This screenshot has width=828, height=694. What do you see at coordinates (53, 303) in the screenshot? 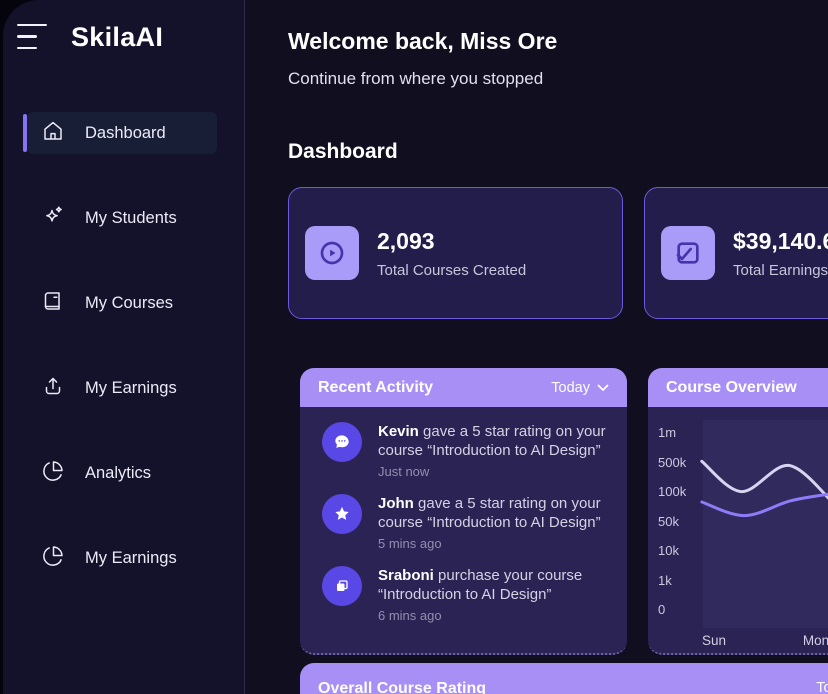
I see `book-icon` at bounding box center [53, 303].